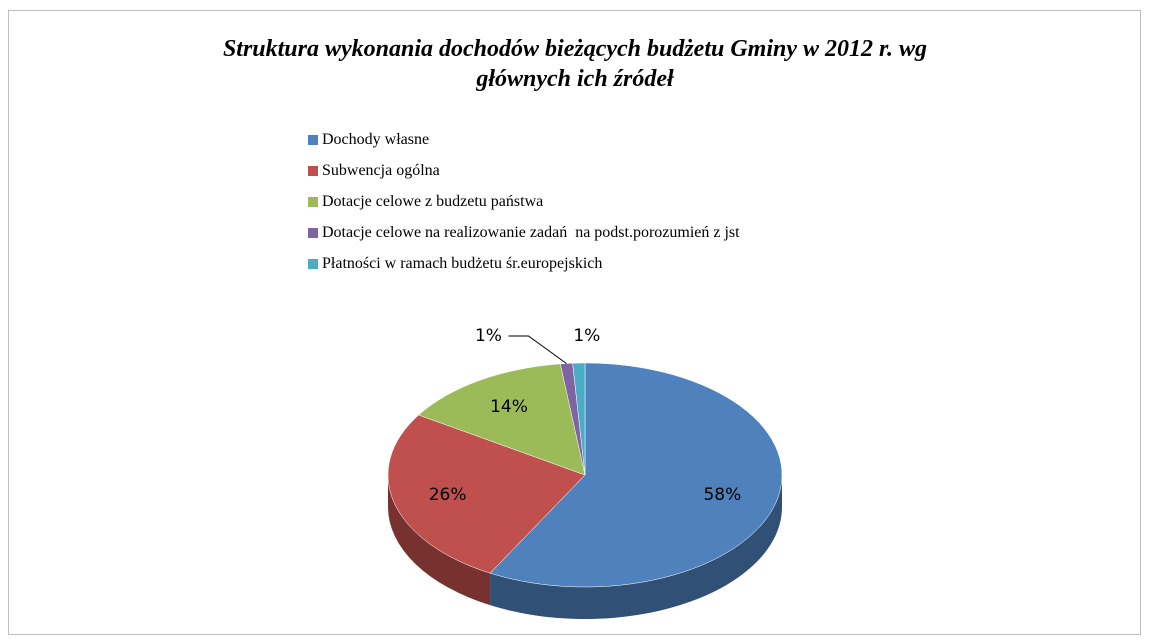 The width and height of the screenshot is (1151, 644). Describe the element at coordinates (537, 349) in the screenshot. I see `leader-line` at that location.